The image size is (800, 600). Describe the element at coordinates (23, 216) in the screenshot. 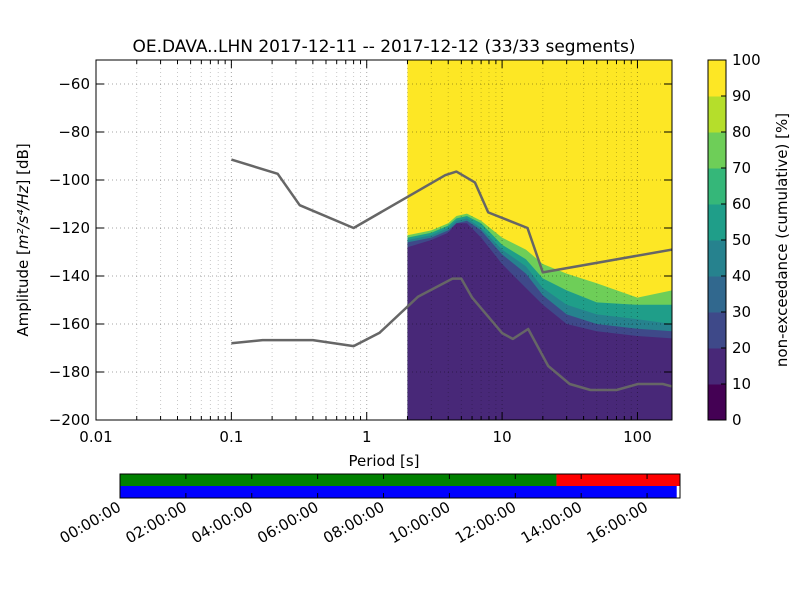

I see `y-axis-label-units: m²/s⁴/Hz` at that location.